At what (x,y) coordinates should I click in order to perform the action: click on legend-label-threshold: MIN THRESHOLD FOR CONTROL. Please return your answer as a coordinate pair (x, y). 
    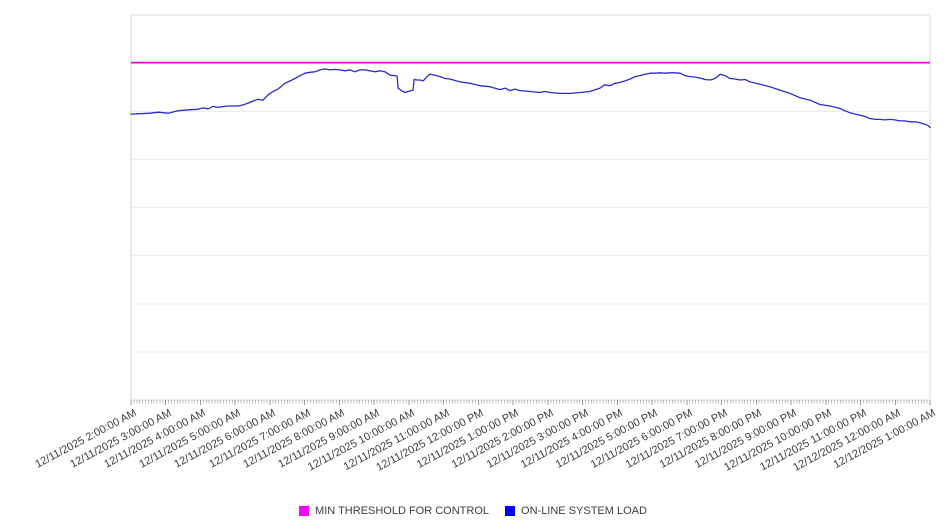
    Looking at the image, I should click on (402, 511).